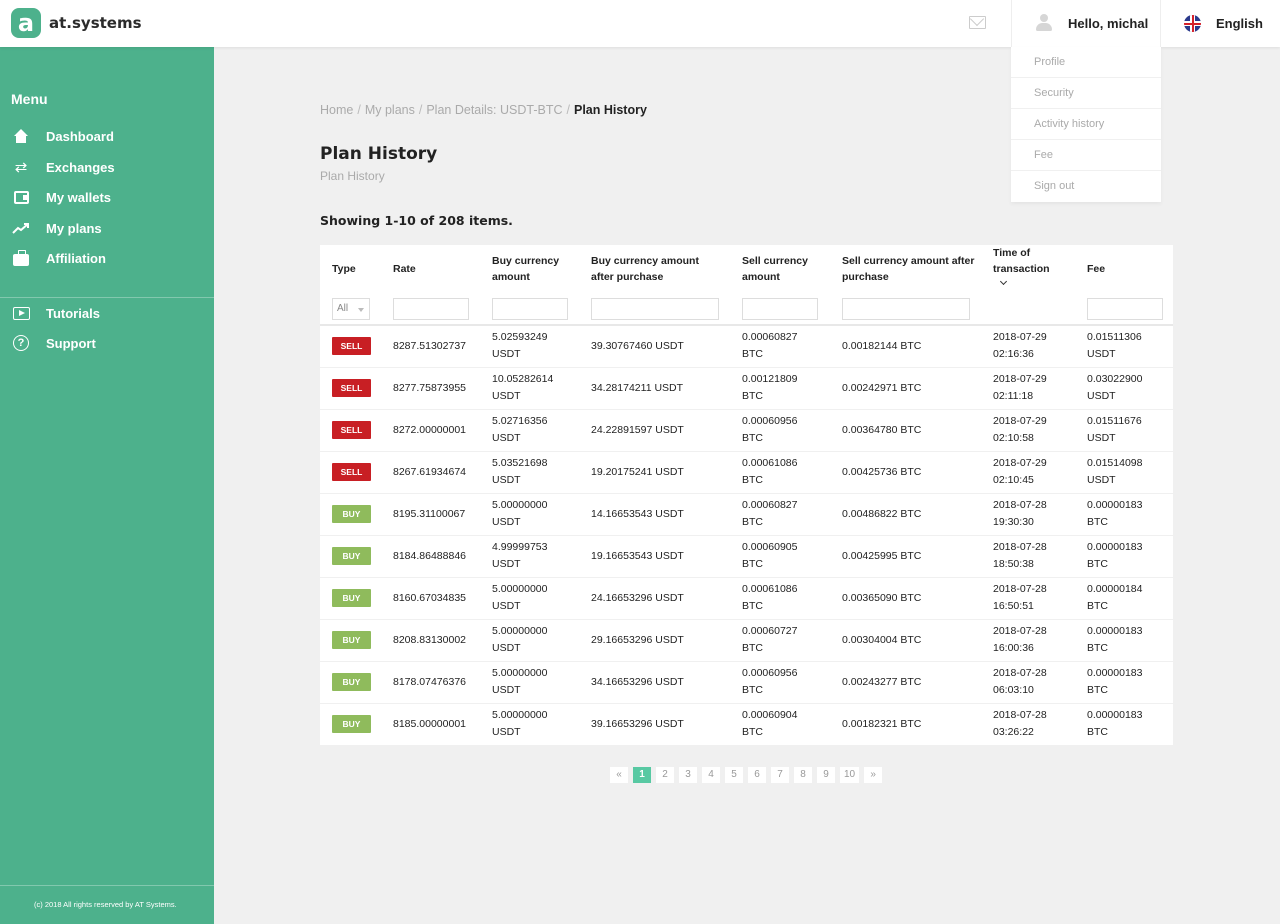 This screenshot has height=924, width=1280. I want to click on user-menu-toggle: Hello, michal, so click(1086, 23).